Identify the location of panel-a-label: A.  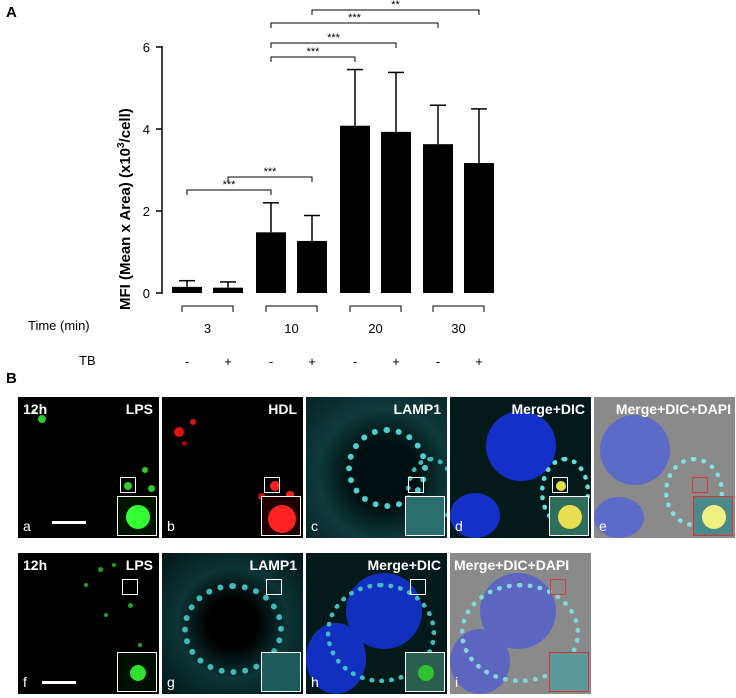
(11, 12).